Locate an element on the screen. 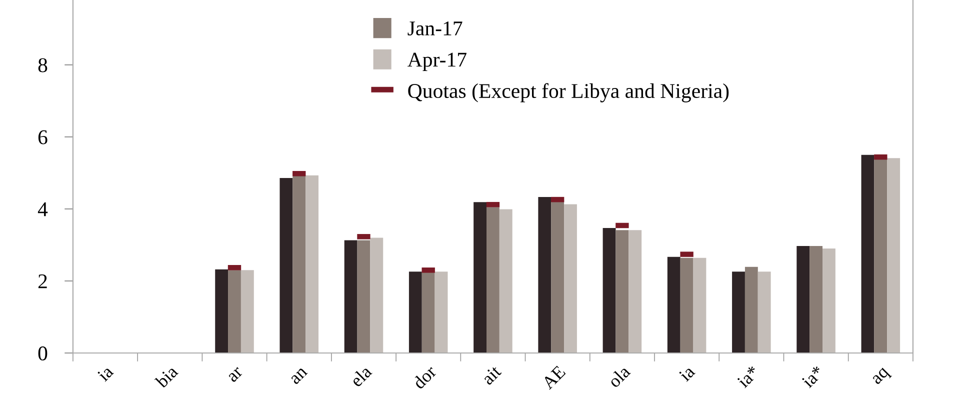 This screenshot has width=960, height=400. x-tick-label: ar is located at coordinates (236, 375).